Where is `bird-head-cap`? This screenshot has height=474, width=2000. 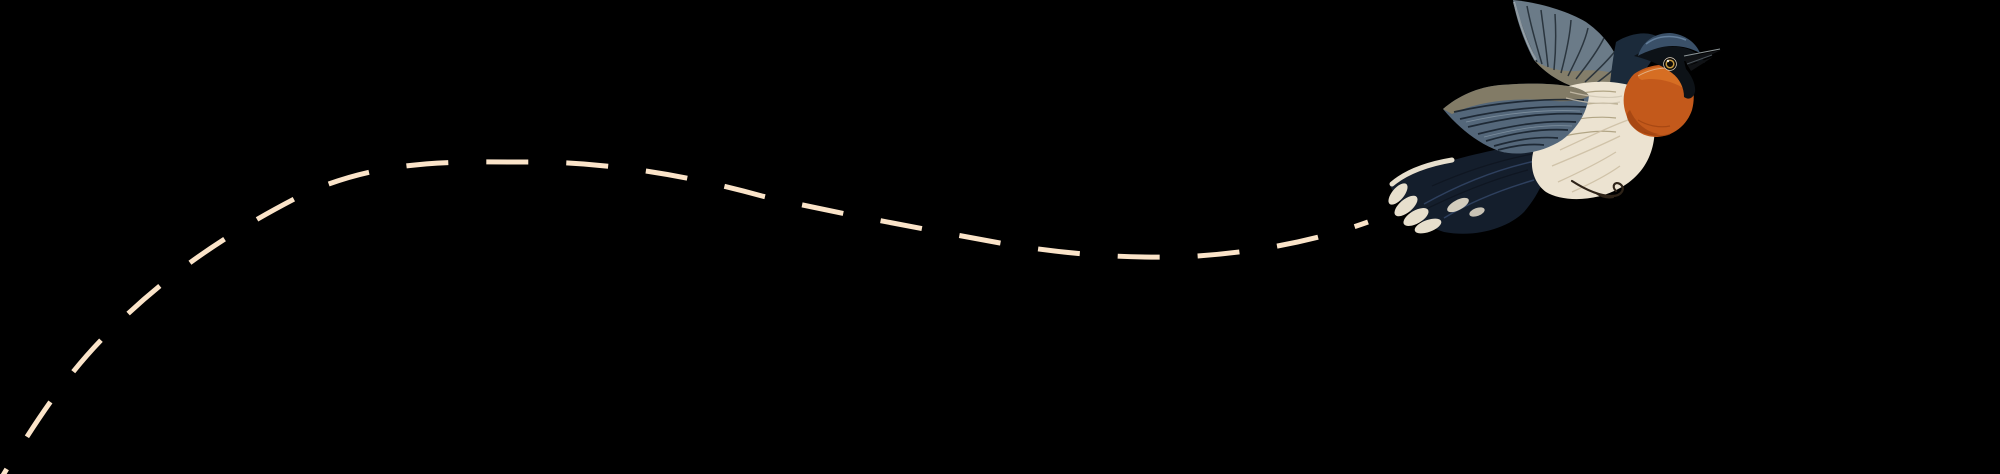 bird-head-cap is located at coordinates (1669, 44).